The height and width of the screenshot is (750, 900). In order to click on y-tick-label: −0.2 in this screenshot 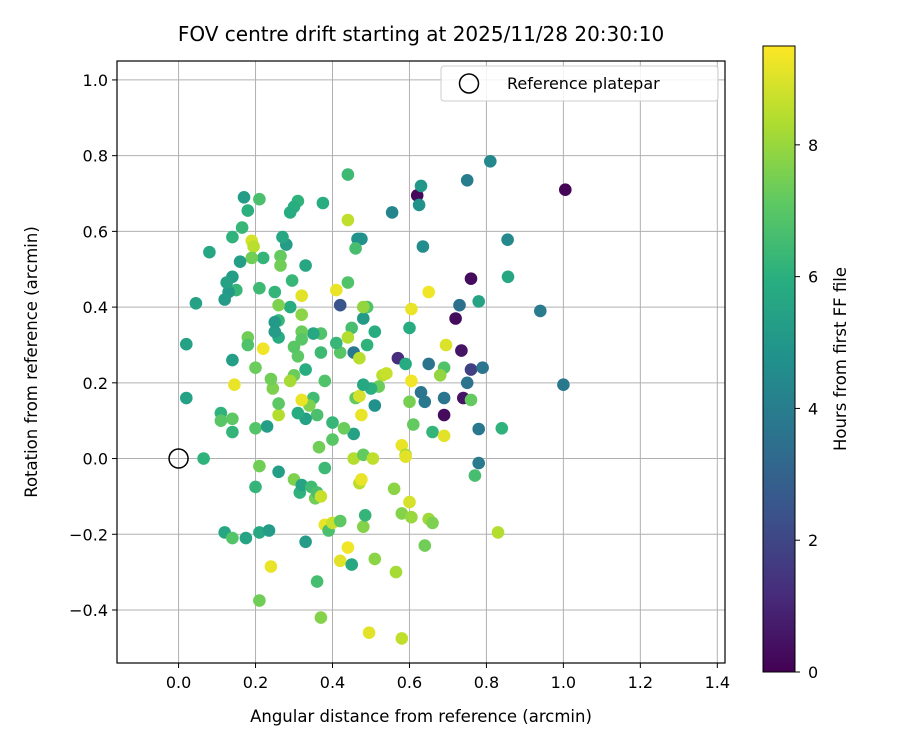, I will do `click(88, 534)`.